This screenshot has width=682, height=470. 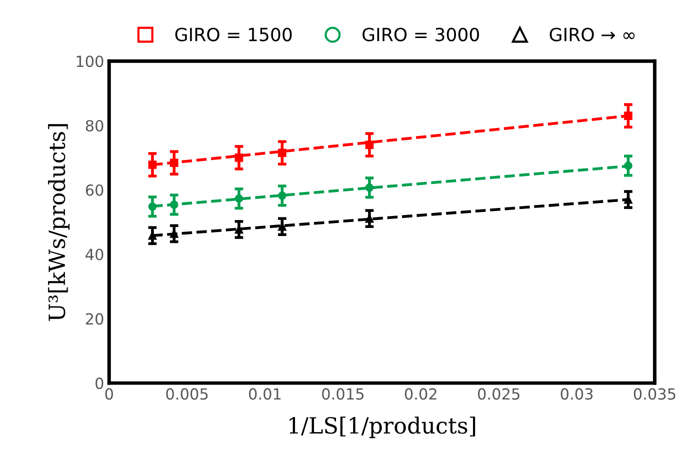 I want to click on y-tick-label: 100, so click(x=90, y=62).